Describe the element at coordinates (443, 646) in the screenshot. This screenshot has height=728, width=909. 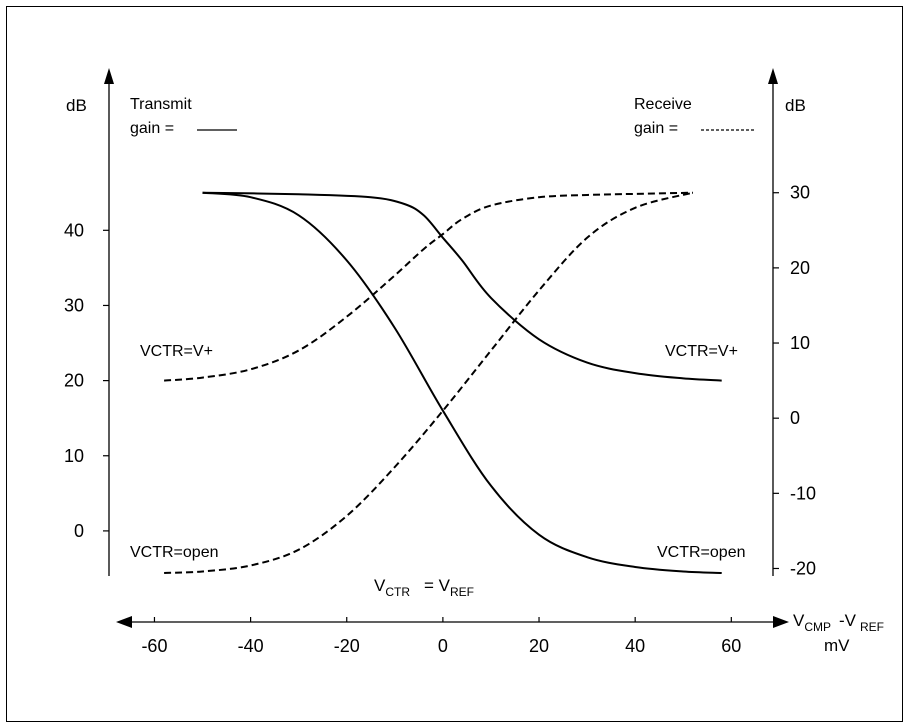
I see `x-tick-label: 0` at that location.